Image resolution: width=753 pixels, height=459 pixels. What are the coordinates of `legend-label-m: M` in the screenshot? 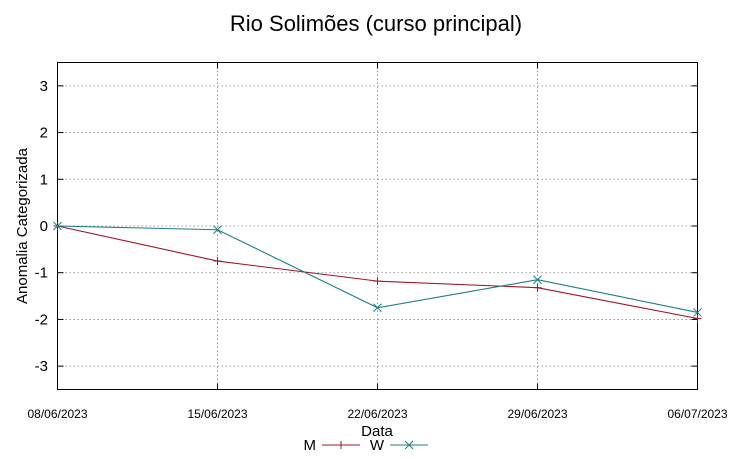 It's located at (310, 445).